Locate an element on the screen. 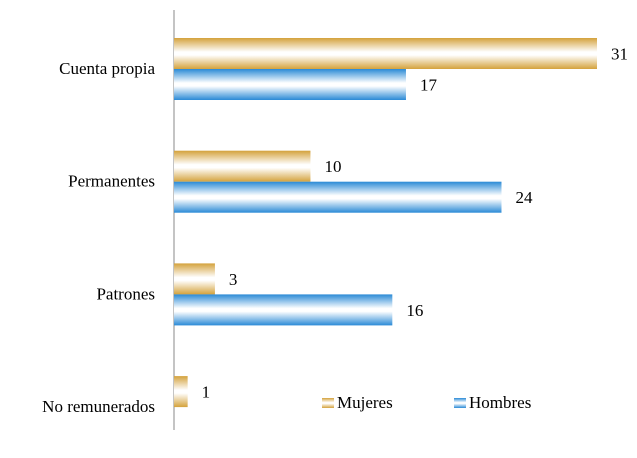 Image resolution: width=637 pixels, height=458 pixels. value-label: 17 is located at coordinates (429, 84).